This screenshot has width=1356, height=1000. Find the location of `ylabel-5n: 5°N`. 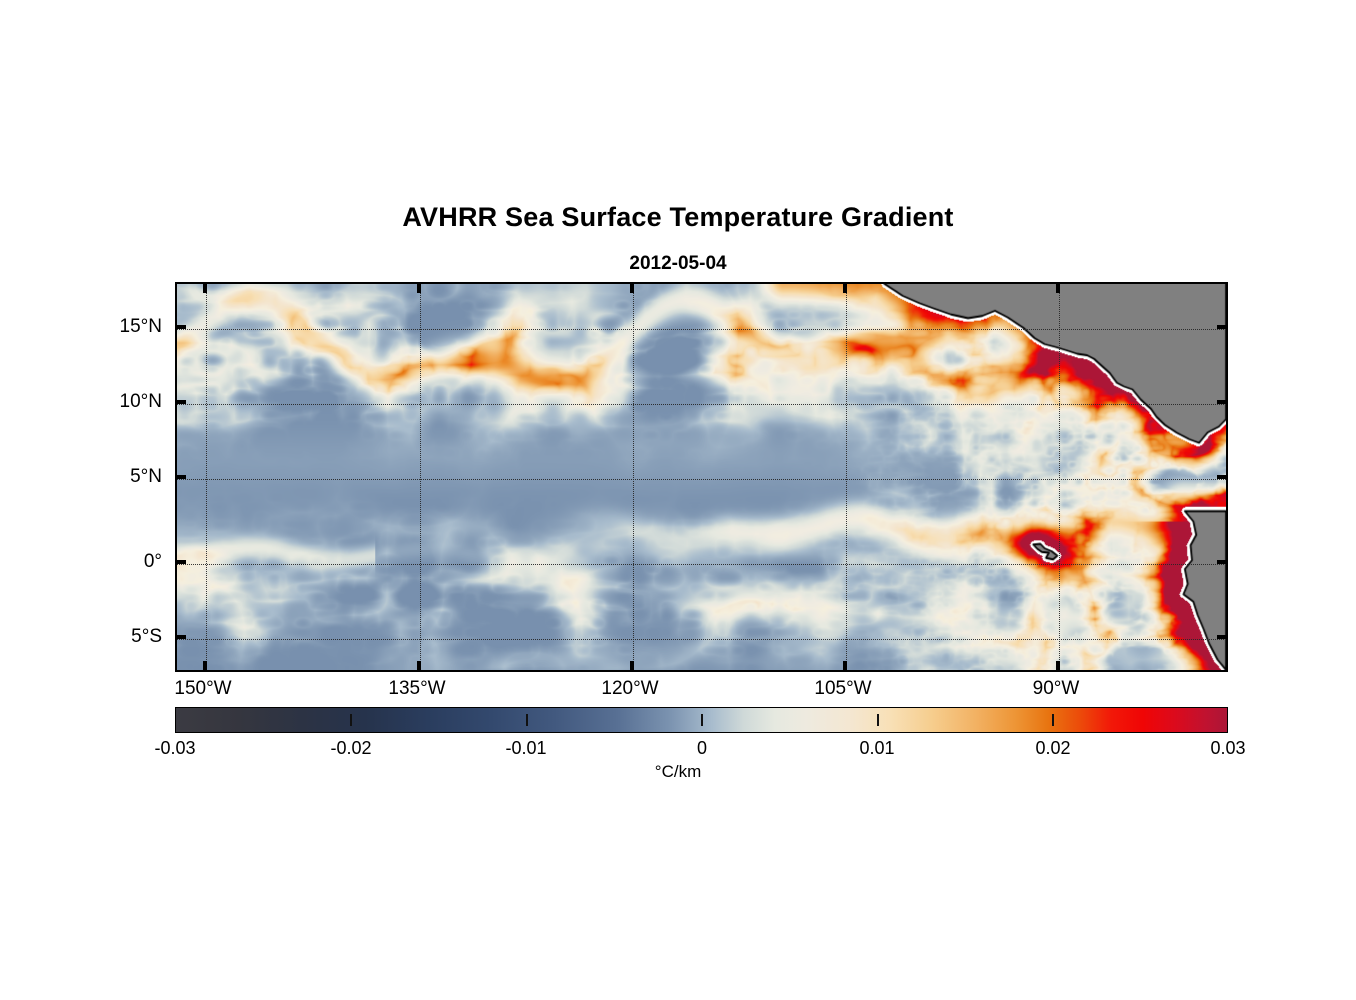

ylabel-5n: 5°N is located at coordinates (146, 476).